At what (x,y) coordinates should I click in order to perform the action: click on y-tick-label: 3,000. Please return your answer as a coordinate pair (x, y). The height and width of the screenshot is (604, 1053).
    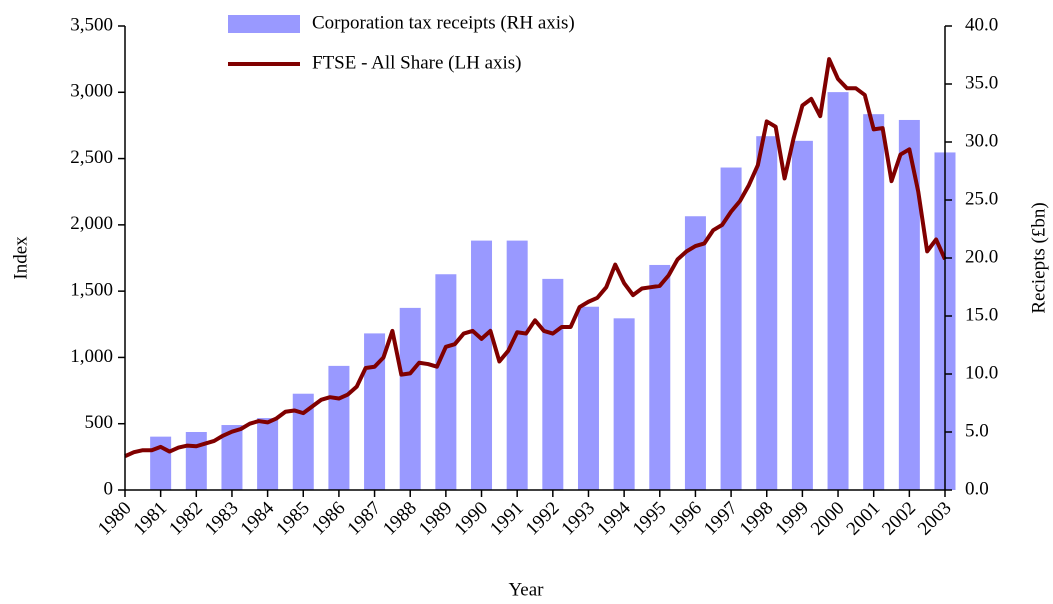
    Looking at the image, I should click on (91, 91).